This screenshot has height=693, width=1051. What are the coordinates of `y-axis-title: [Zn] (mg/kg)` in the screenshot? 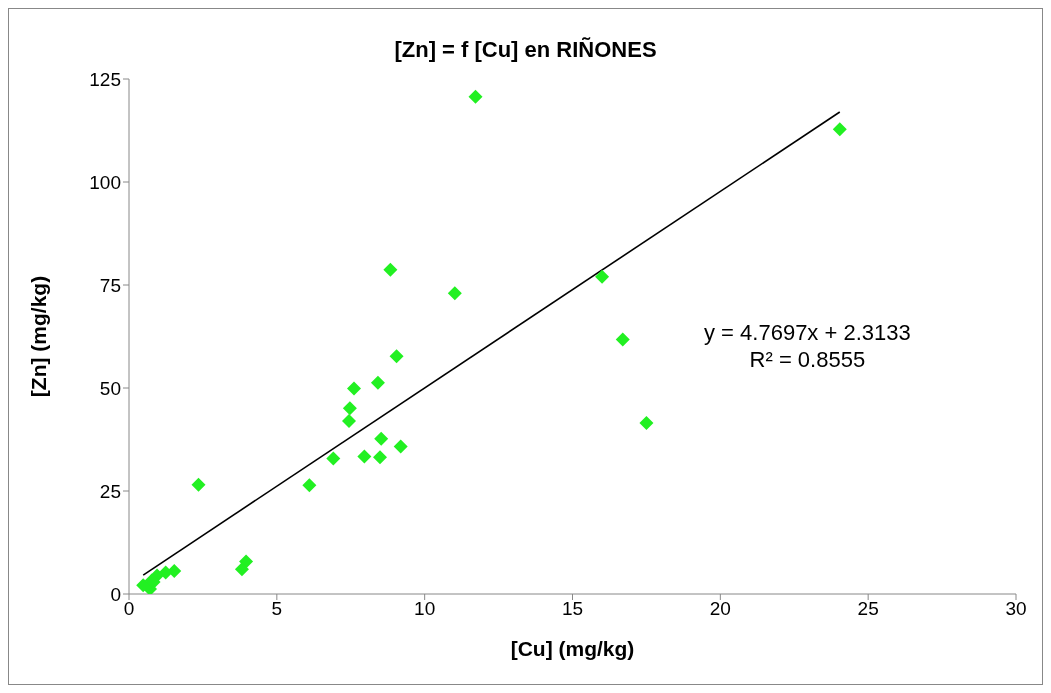 It's located at (39, 336).